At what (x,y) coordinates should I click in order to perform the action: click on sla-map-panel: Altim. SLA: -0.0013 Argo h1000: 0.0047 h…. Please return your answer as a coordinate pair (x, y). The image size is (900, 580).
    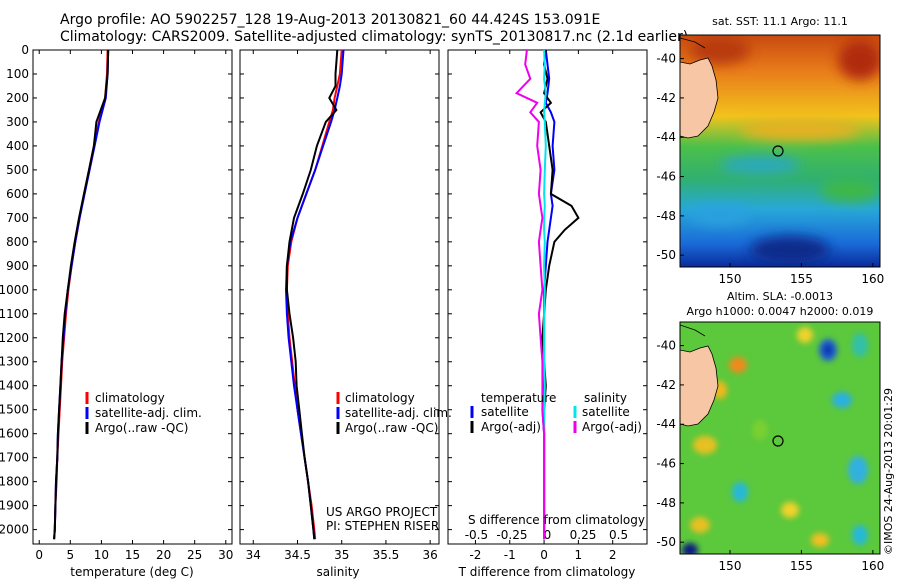
    Looking at the image, I should click on (770, 431).